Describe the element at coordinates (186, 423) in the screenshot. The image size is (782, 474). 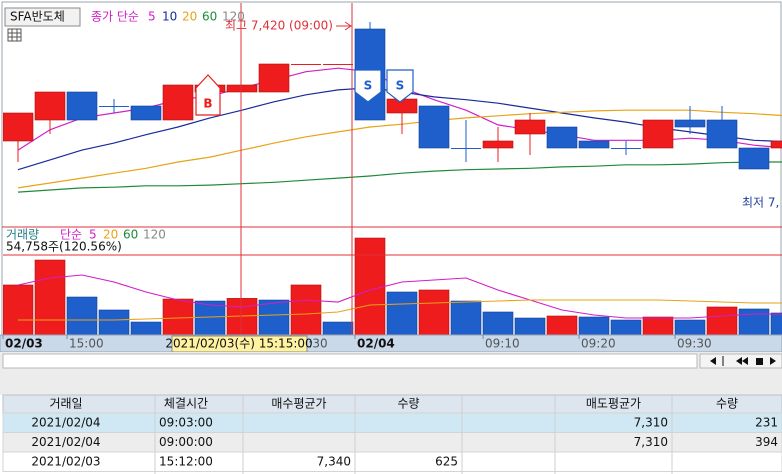
I see `table-cell: 09:03:00` at that location.